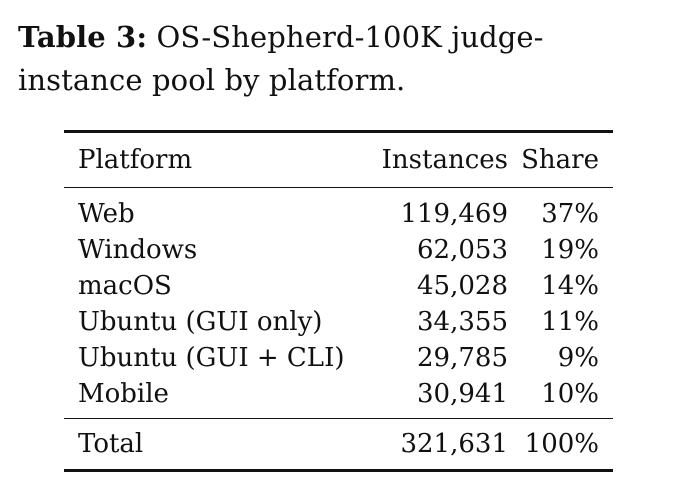  What do you see at coordinates (454, 214) in the screenshot?
I see `cell-instances: 119,469` at bounding box center [454, 214].